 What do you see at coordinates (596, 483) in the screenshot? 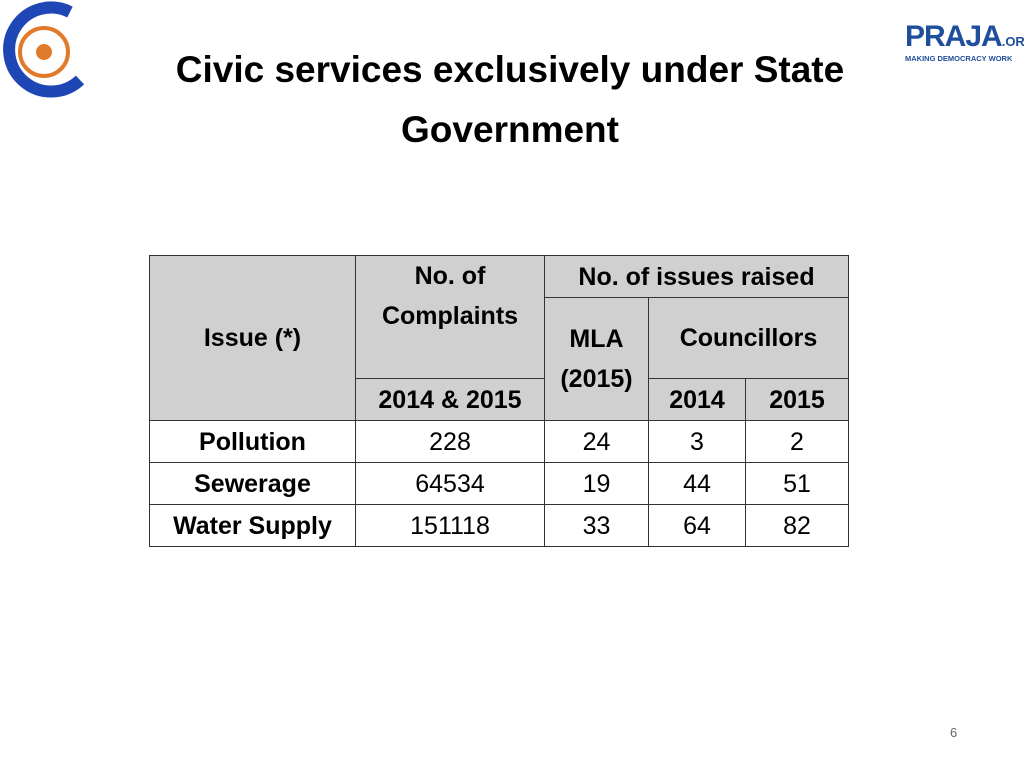
I see `table-cell: 19` at bounding box center [596, 483].